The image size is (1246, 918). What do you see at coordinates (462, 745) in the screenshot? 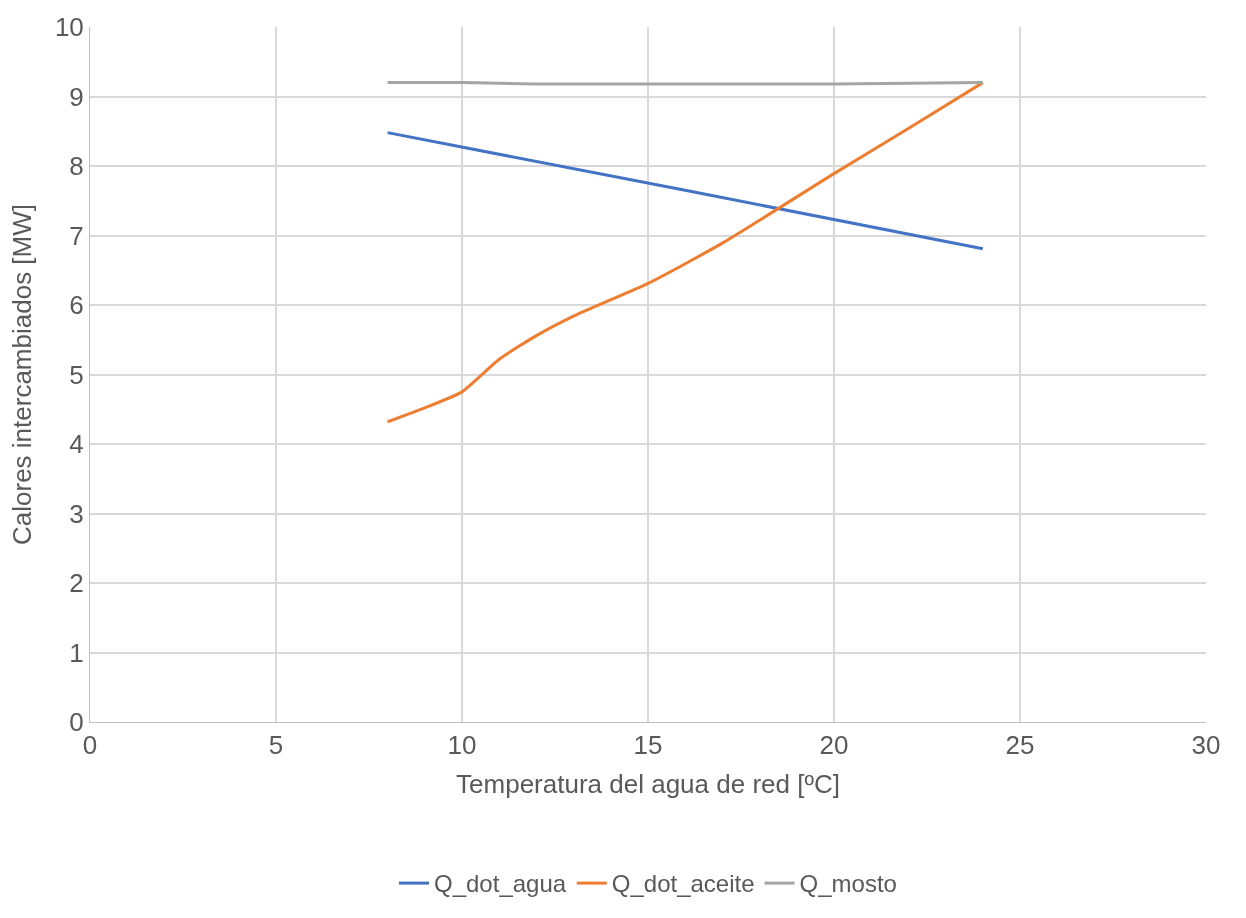
I see `x-tick-label: 10` at bounding box center [462, 745].